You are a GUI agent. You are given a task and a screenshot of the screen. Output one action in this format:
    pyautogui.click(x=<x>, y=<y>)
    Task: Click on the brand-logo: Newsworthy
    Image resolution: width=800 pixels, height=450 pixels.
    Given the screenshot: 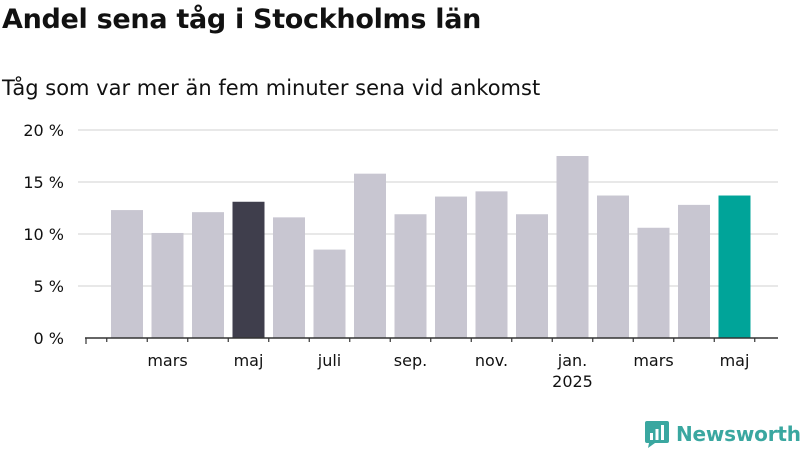 What is the action you would take?
    pyautogui.click(x=722, y=434)
    